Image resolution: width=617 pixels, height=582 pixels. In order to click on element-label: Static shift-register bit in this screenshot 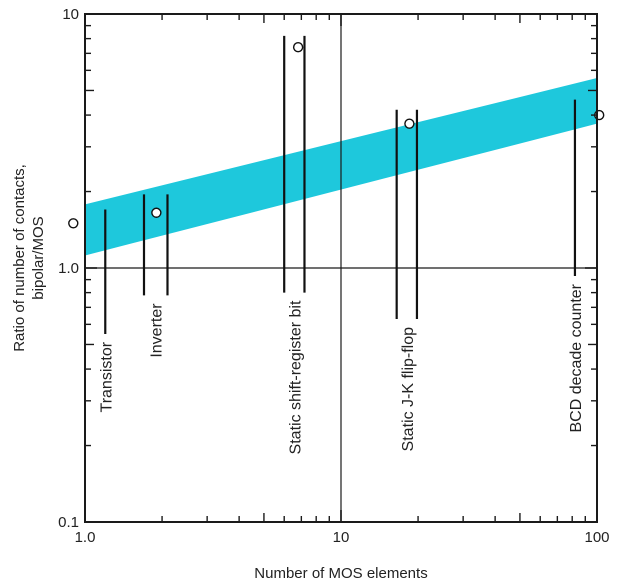, I will do `click(295, 377)`.